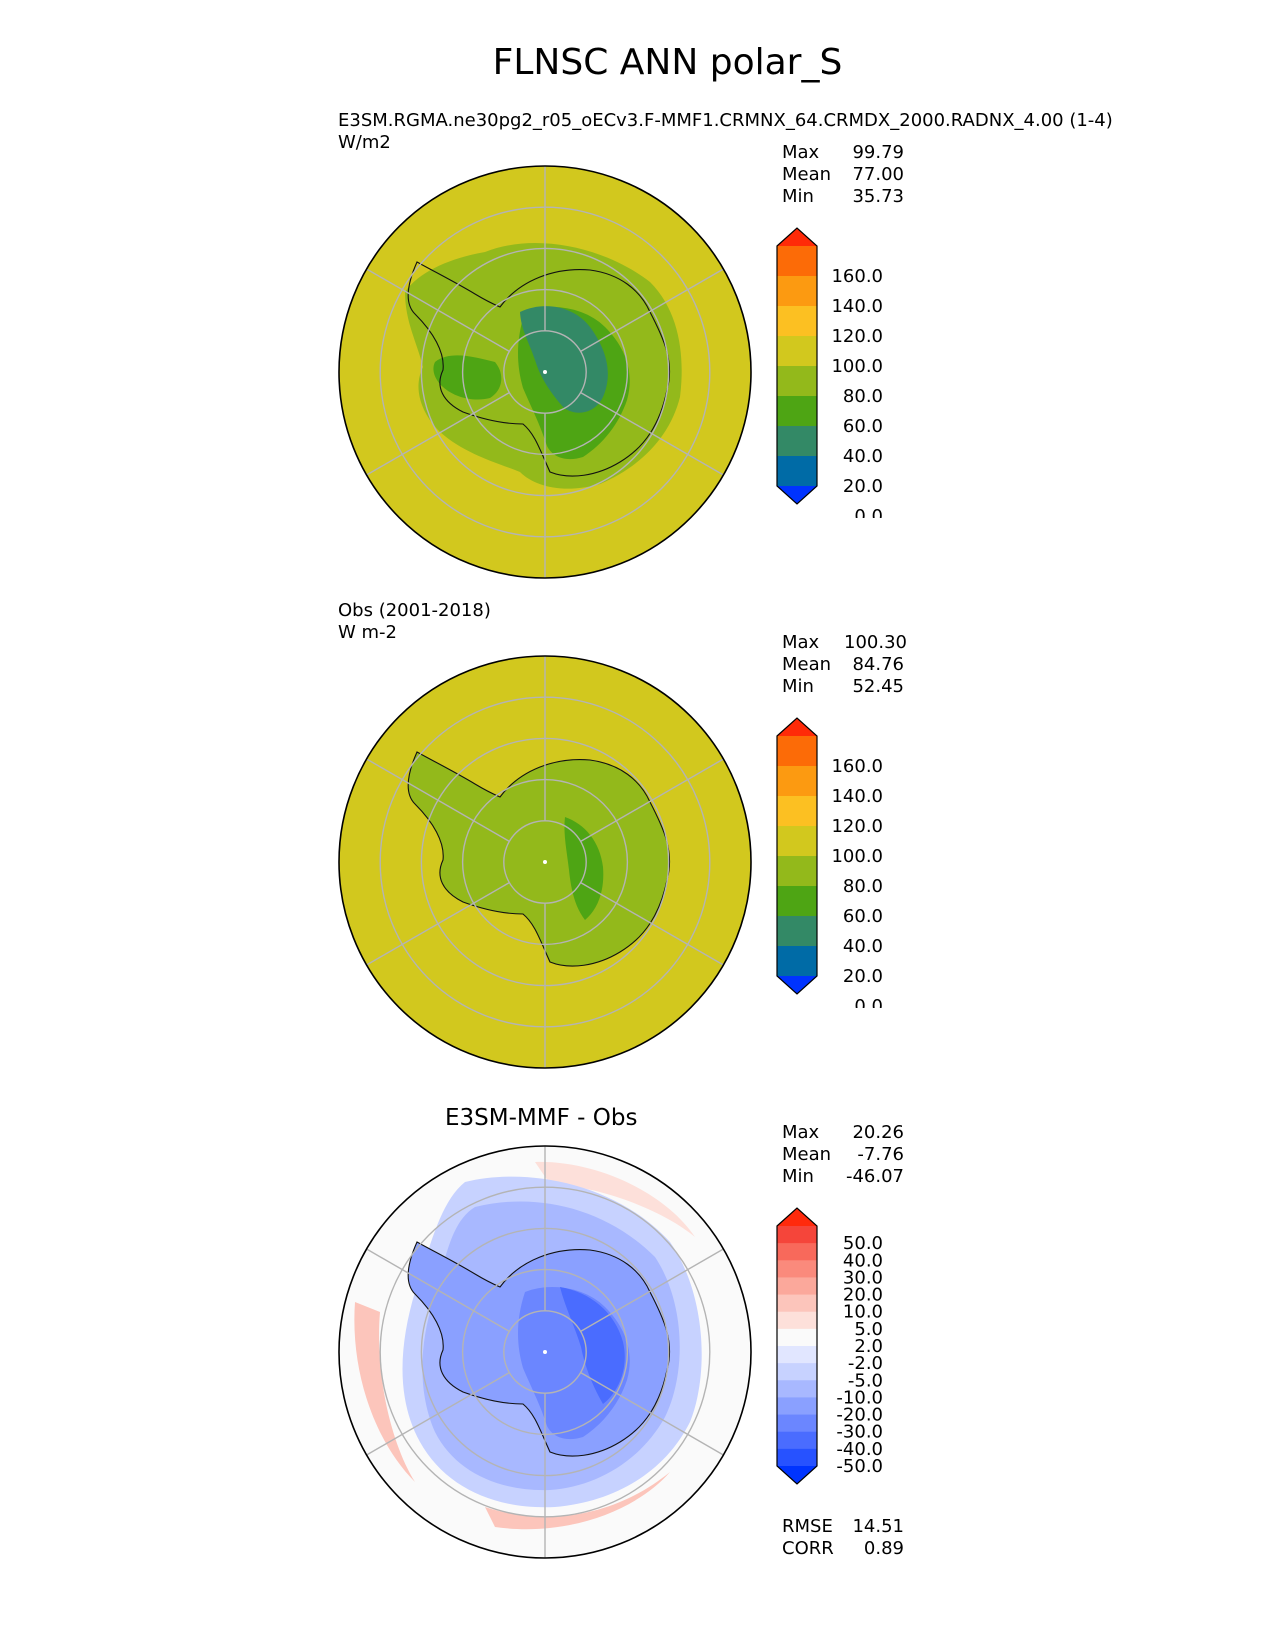 This screenshot has height=1650, width=1275. What do you see at coordinates (863, 1243) in the screenshot?
I see `colorbar-tick-label: 50.0` at bounding box center [863, 1243].